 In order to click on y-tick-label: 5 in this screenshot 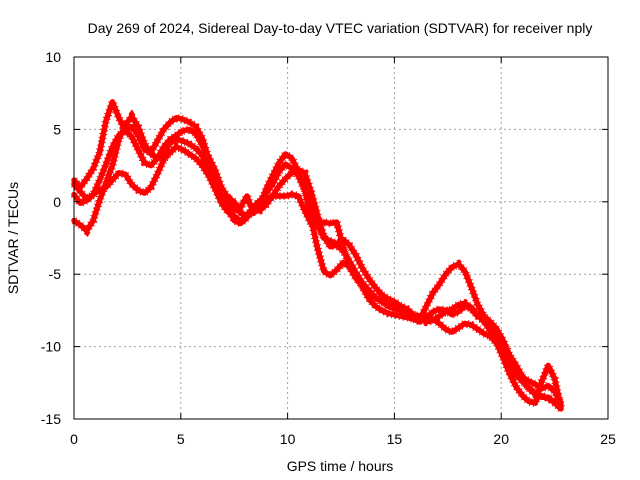, I will do `click(57, 129)`.